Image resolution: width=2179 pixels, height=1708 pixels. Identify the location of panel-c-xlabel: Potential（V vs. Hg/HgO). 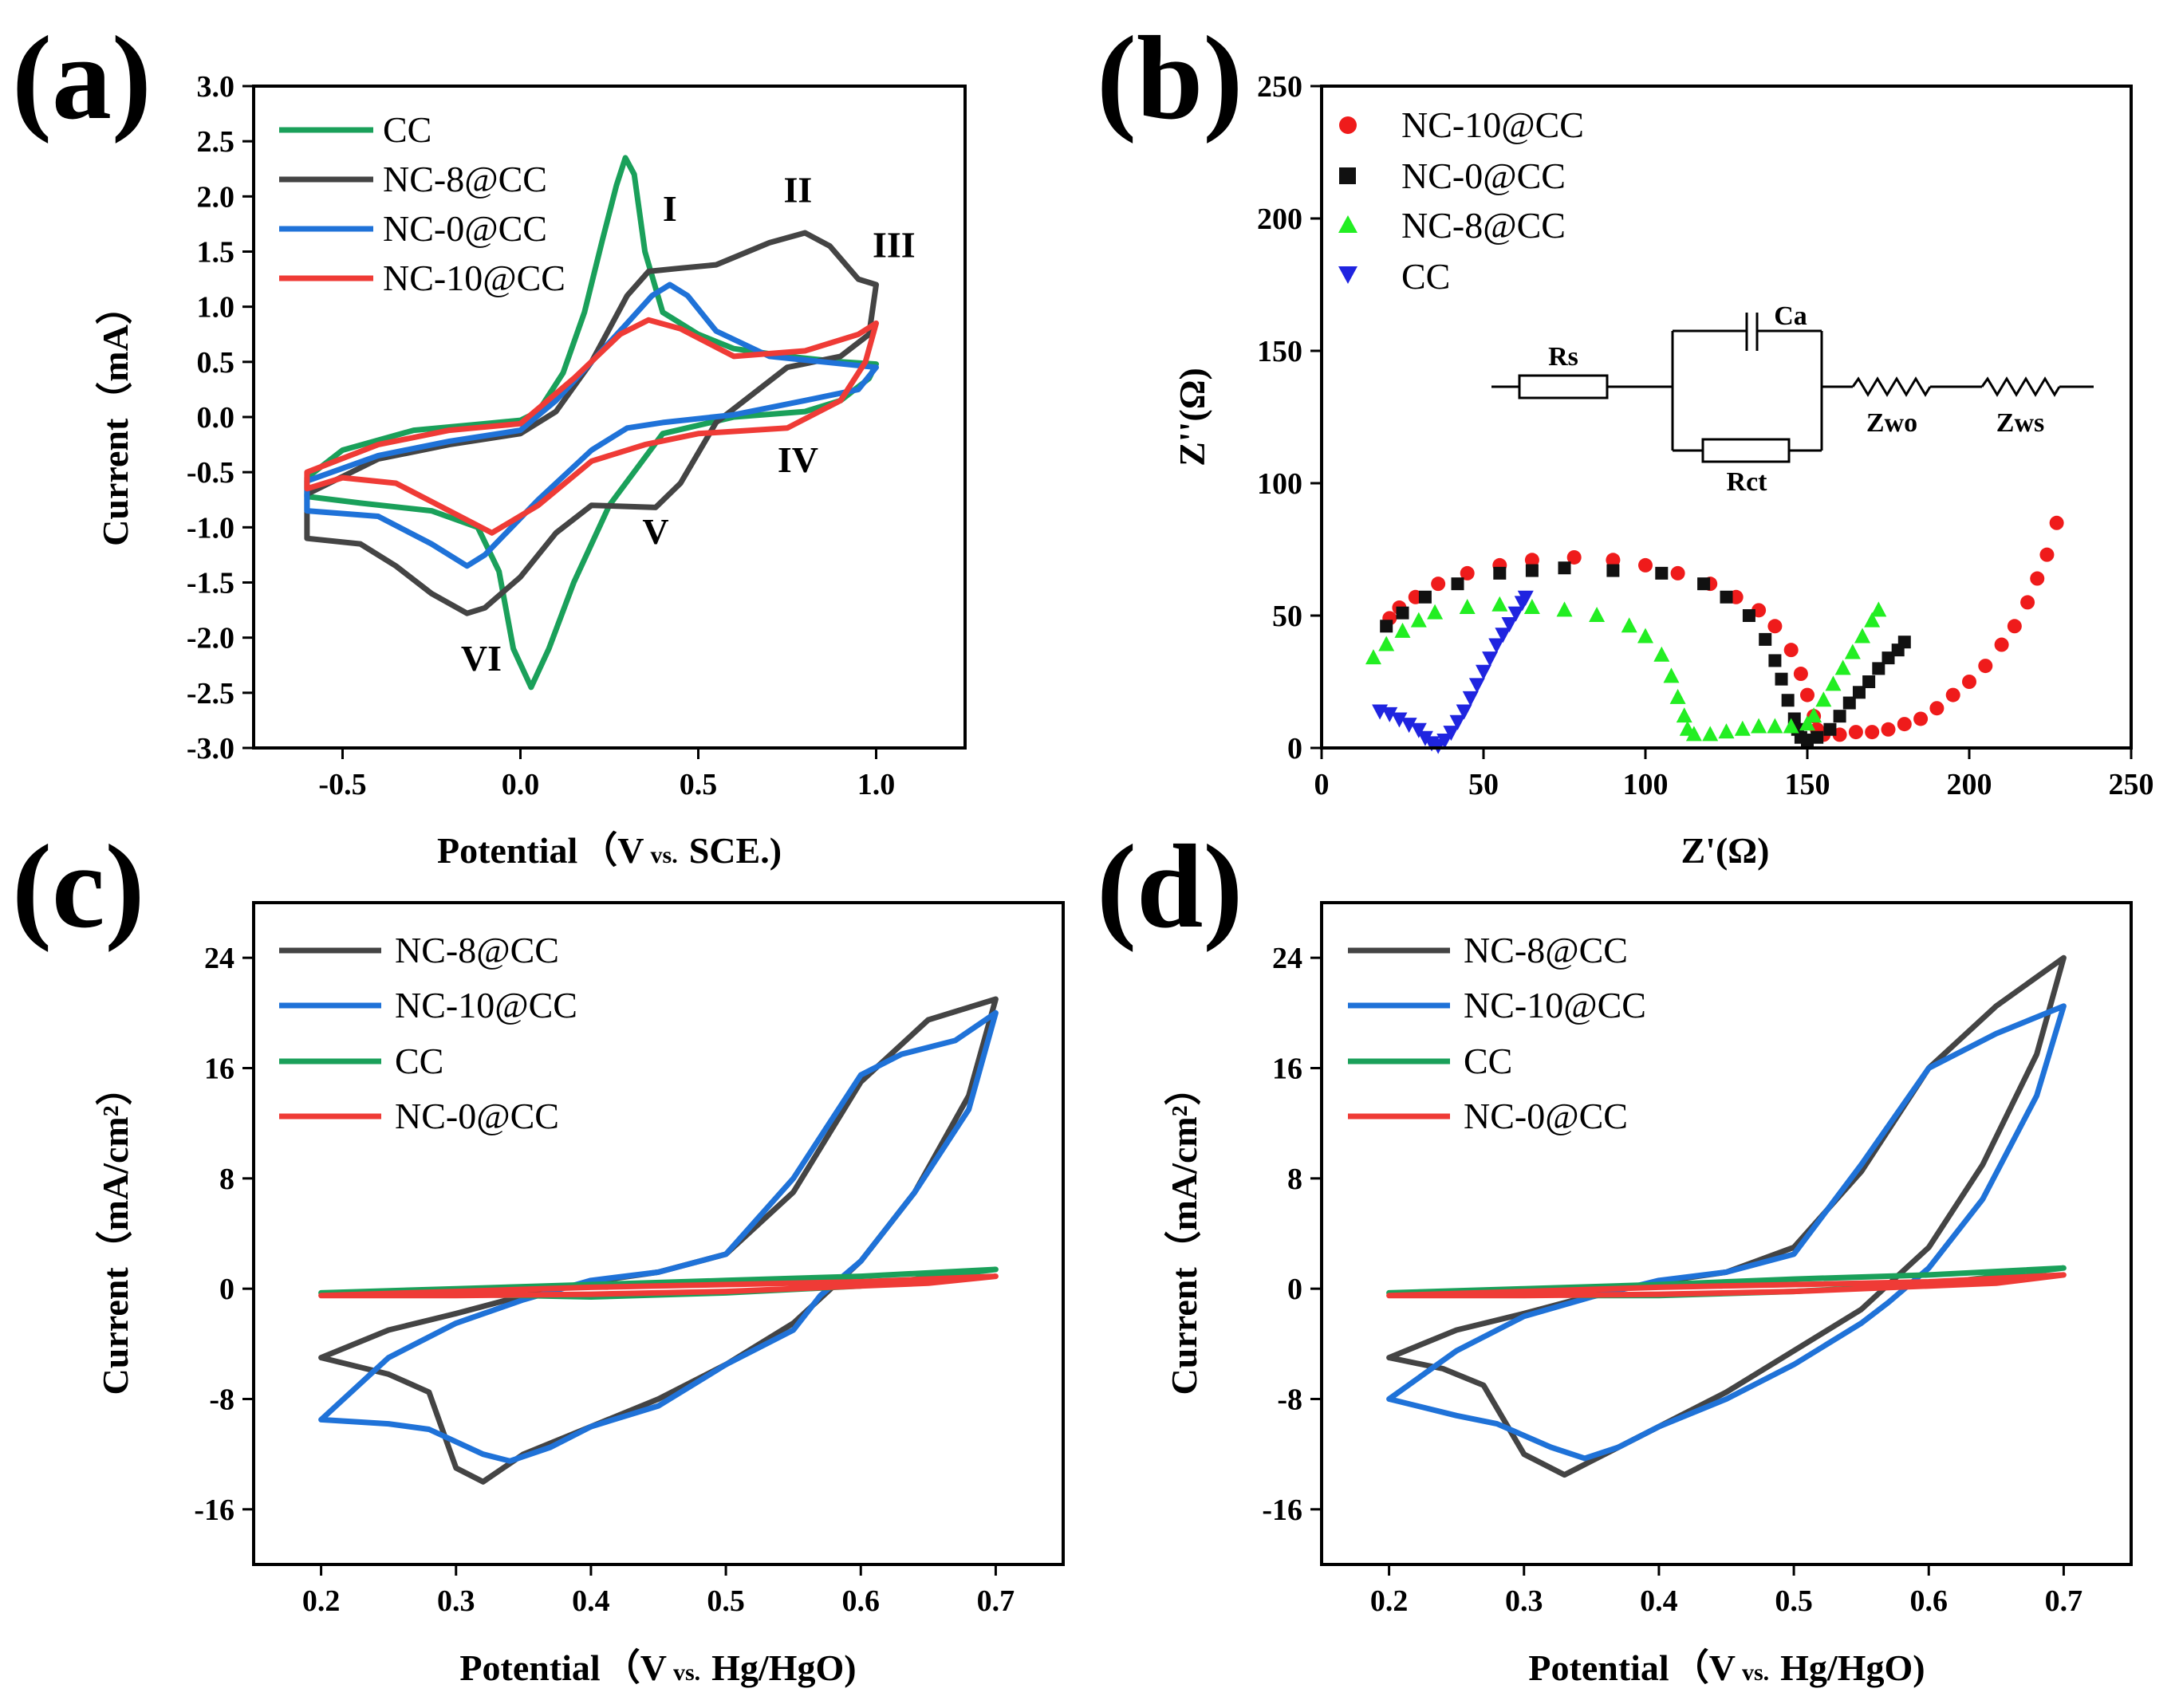
(657, 1668).